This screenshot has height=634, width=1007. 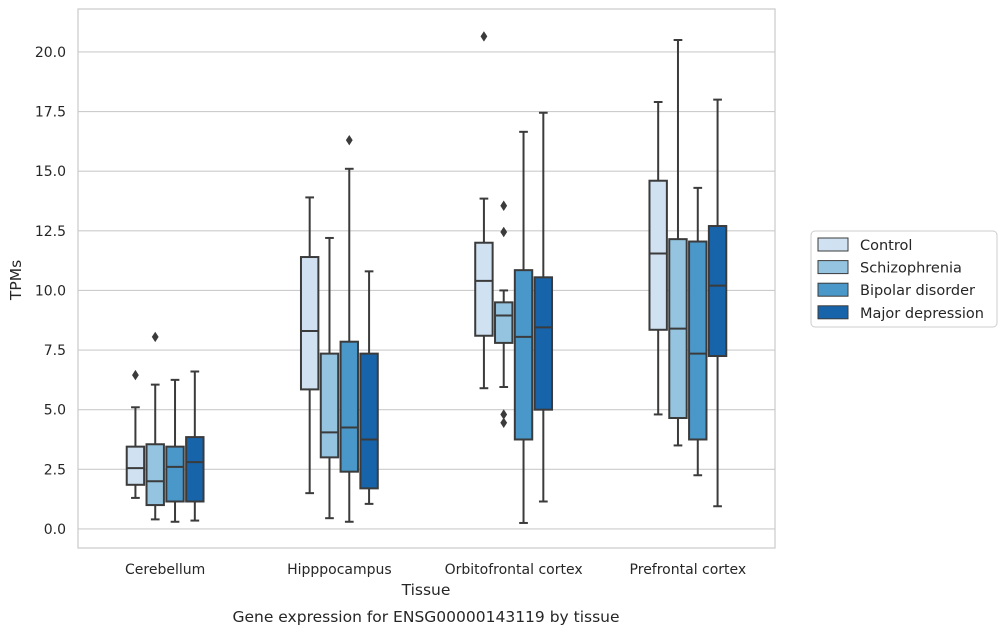 I want to click on y-tick-label: 2.5, so click(x=55, y=470).